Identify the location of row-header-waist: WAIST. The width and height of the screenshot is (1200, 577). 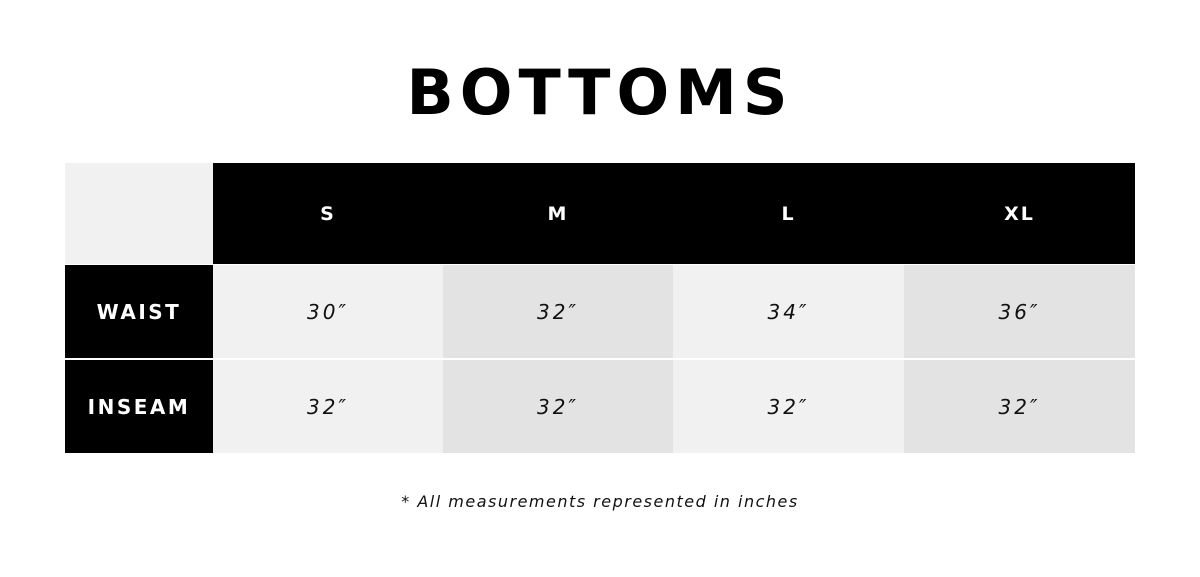
(139, 311).